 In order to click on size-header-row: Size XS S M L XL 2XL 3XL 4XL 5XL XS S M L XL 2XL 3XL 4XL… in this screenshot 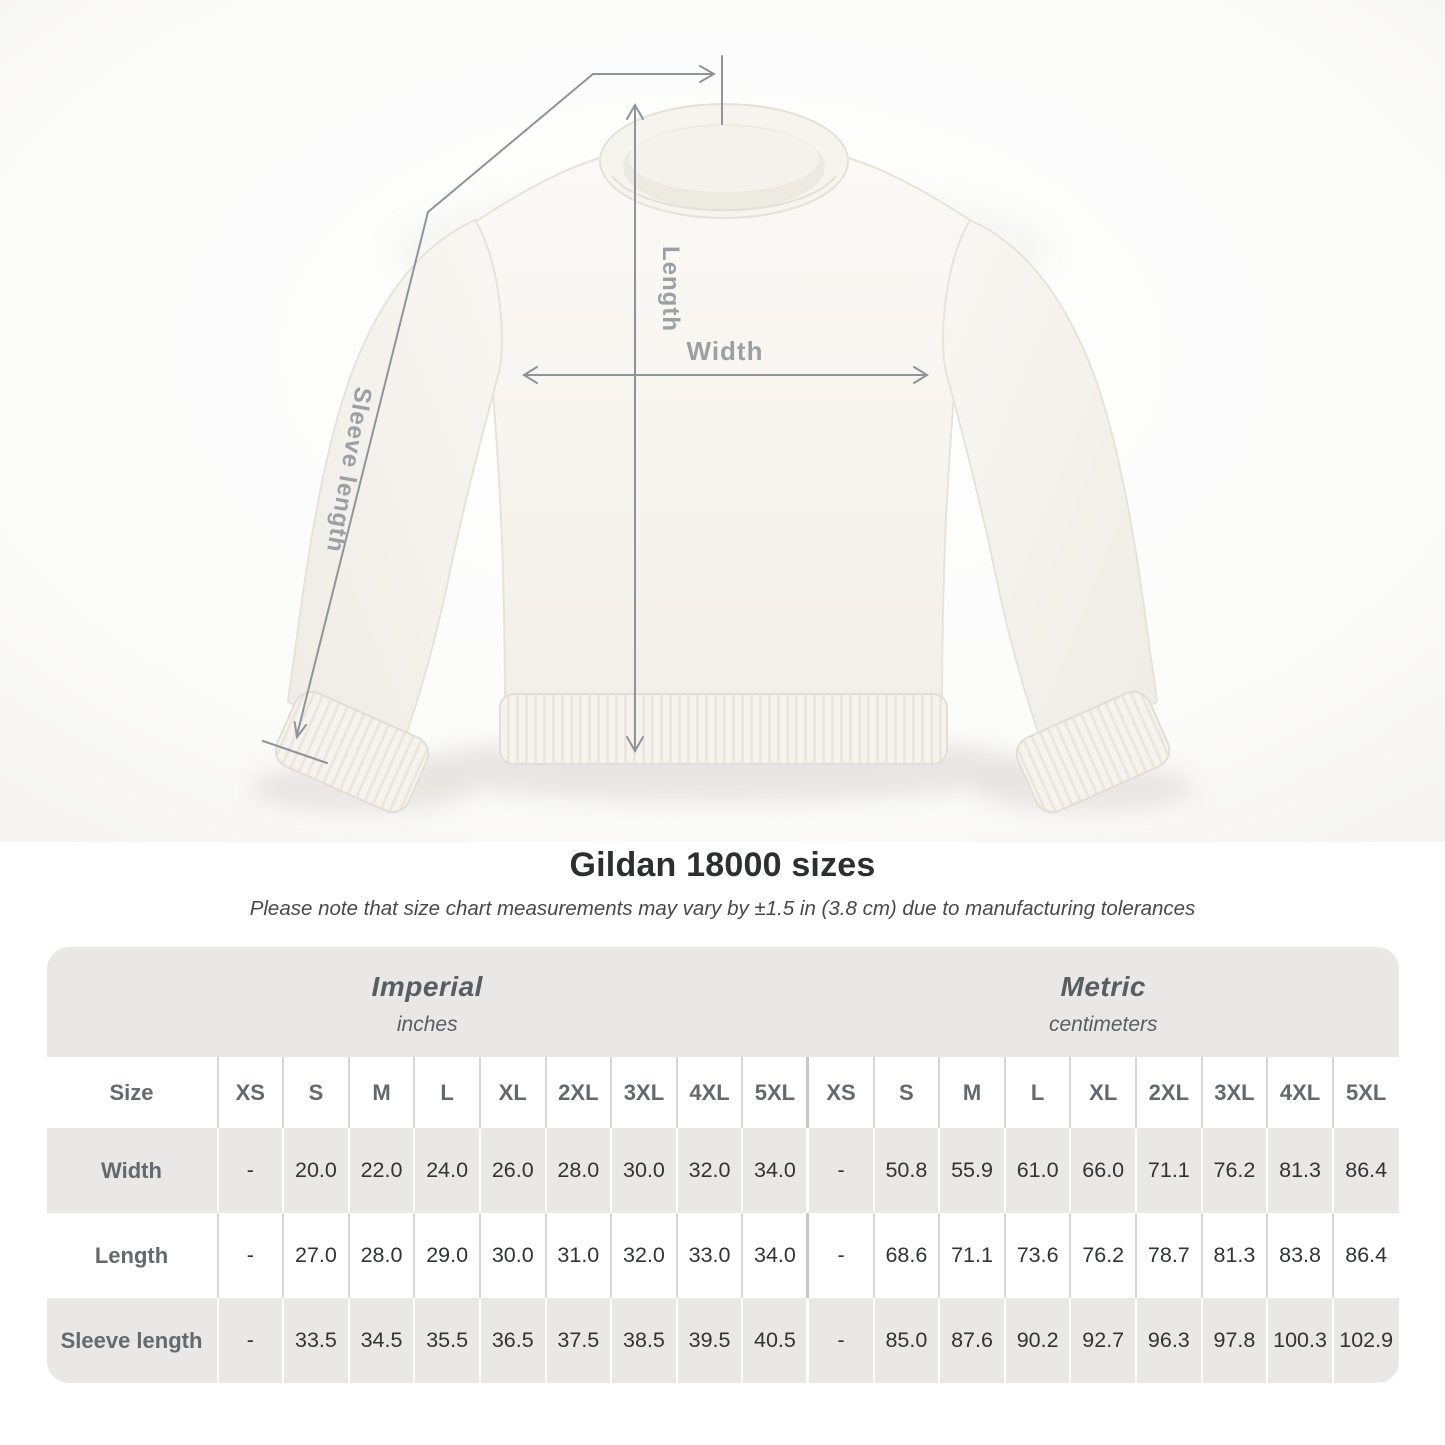, I will do `click(722, 1092)`.